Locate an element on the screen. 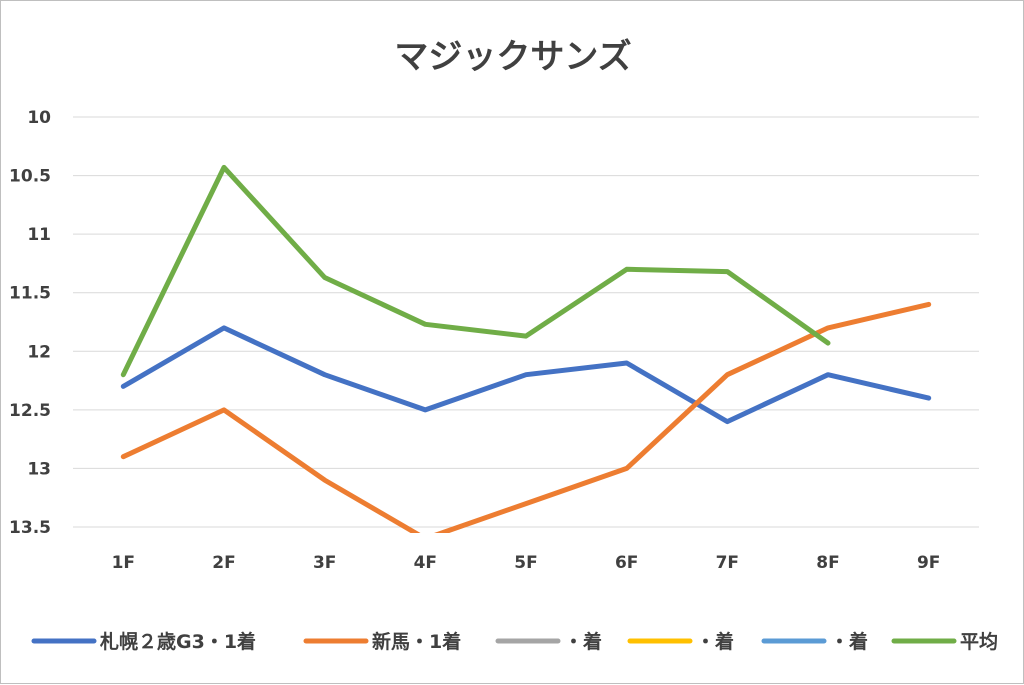  x-tick-label: 8F is located at coordinates (827, 563).